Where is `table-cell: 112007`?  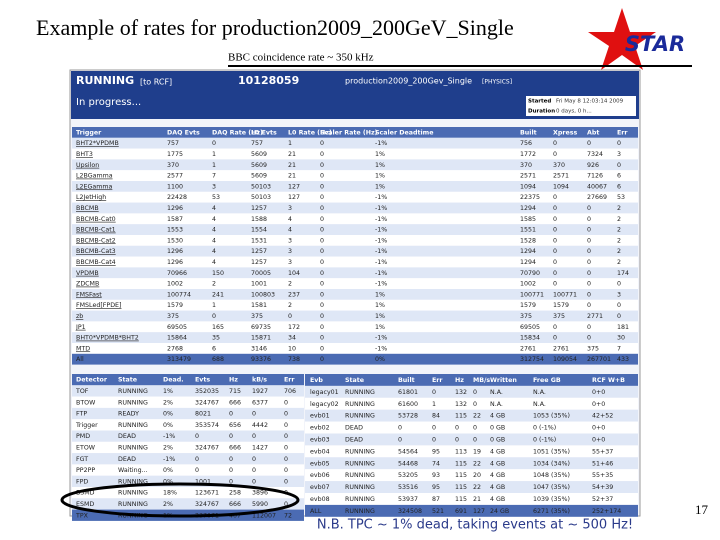 table-cell: 112007 is located at coordinates (264, 515).